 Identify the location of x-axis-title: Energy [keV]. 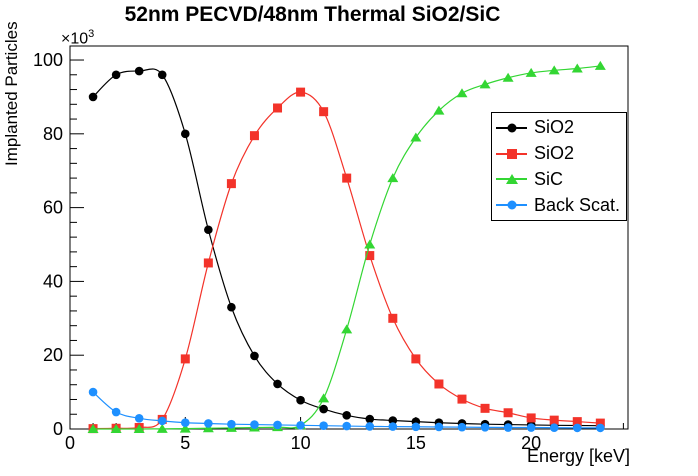
(578, 456).